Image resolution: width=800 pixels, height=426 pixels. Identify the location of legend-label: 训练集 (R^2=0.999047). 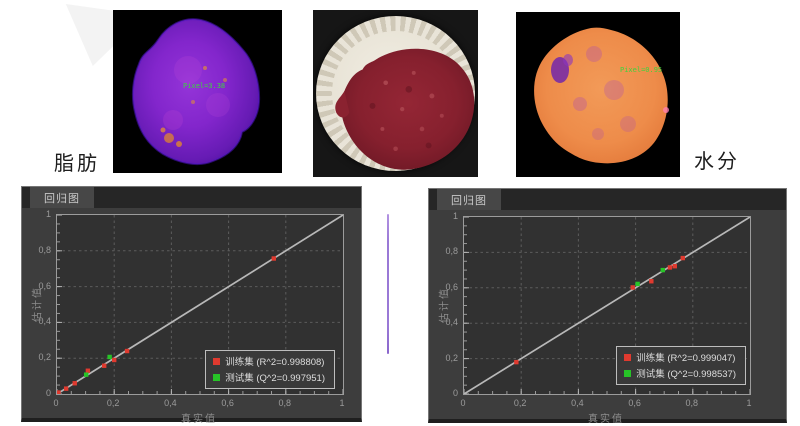
(686, 358).